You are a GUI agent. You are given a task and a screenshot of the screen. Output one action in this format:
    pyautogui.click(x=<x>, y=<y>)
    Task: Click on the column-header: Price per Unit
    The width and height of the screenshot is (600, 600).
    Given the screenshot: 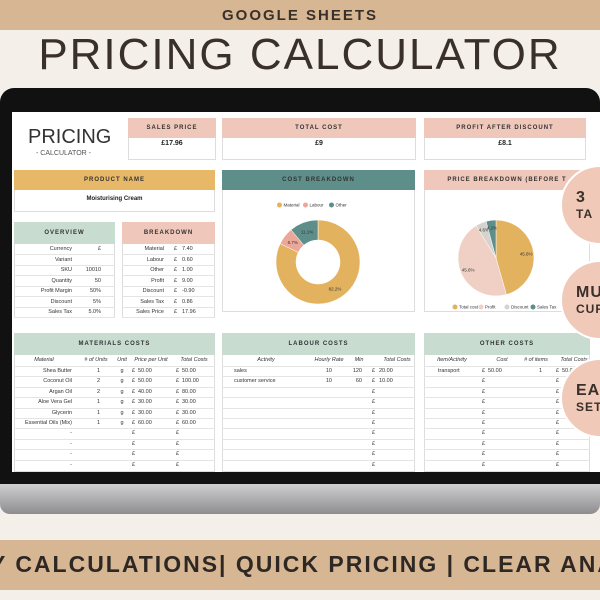 What is the action you would take?
    pyautogui.click(x=151, y=360)
    